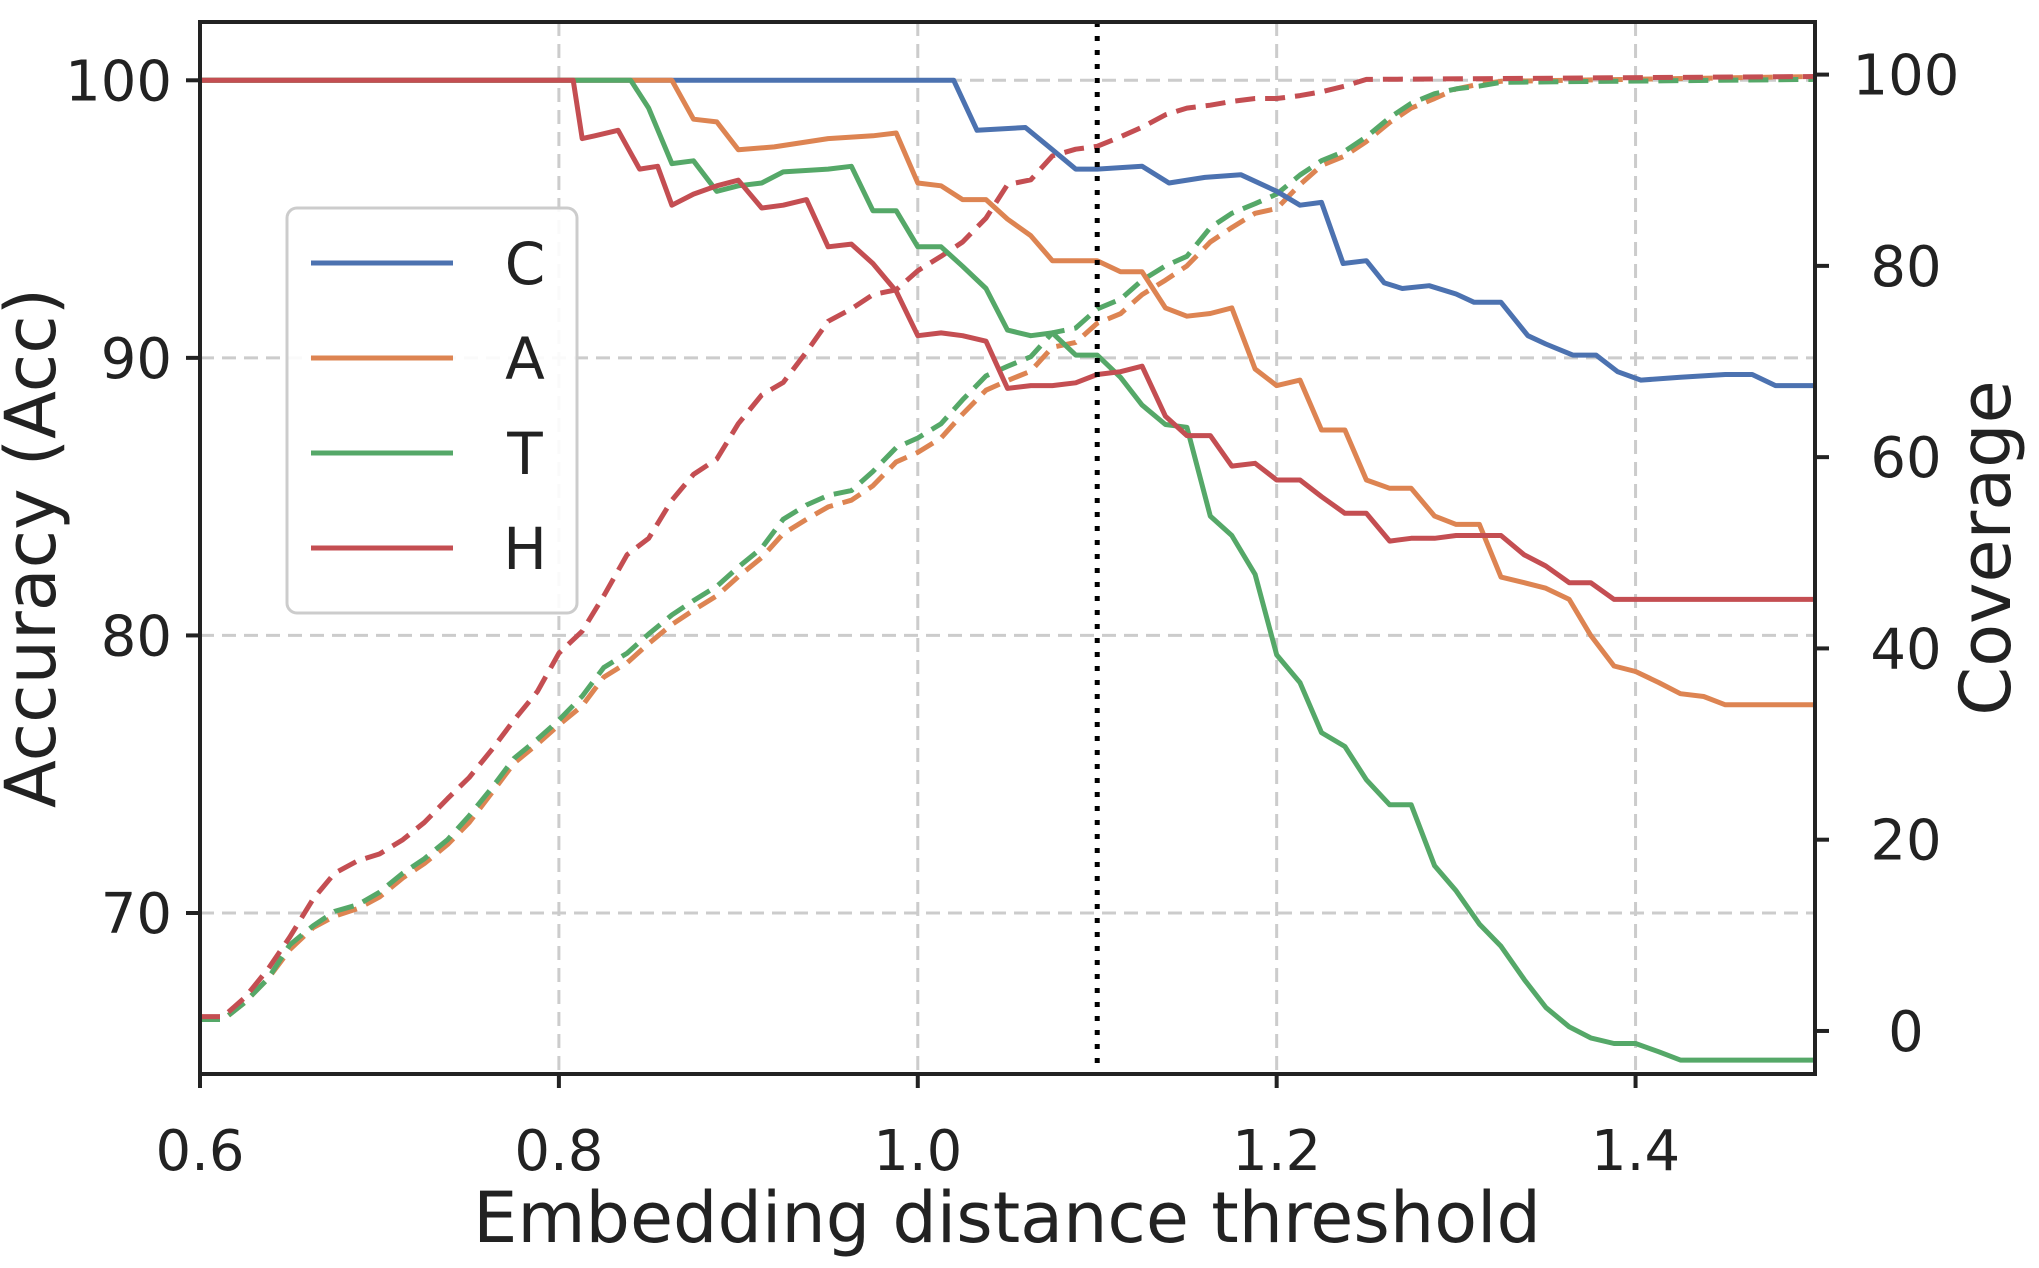 The height and width of the screenshot is (1268, 2039). Describe the element at coordinates (525, 359) in the screenshot. I see `legend-label-A: A` at that location.